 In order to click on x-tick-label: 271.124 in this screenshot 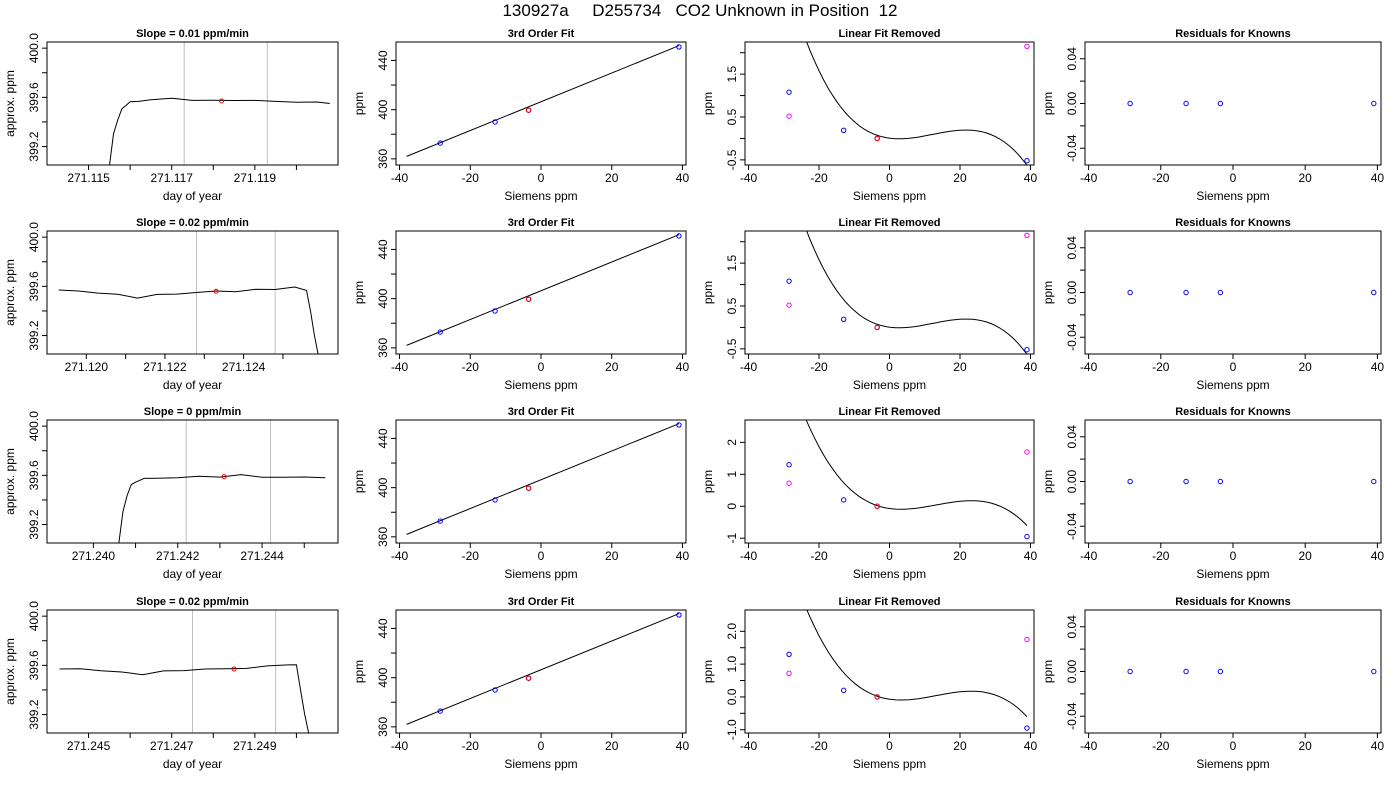, I will do `click(244, 367)`.